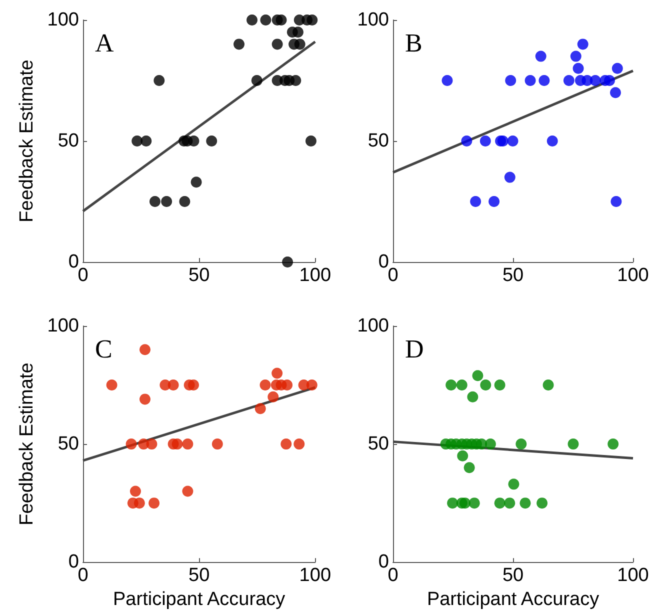  Describe the element at coordinates (104, 43) in the screenshot. I see `annotation: A` at that location.